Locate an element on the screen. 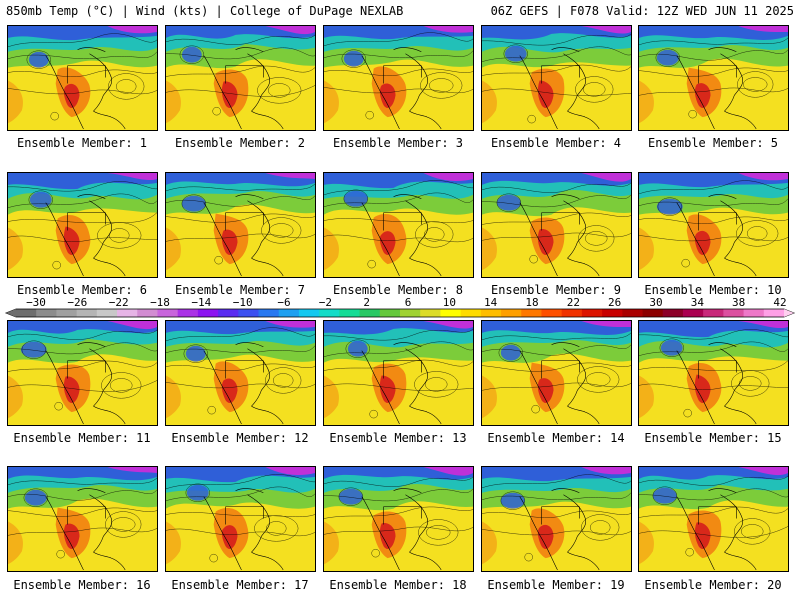 This screenshot has width=800, height=600. colorbar-tick-label: 14 is located at coordinates (491, 302).